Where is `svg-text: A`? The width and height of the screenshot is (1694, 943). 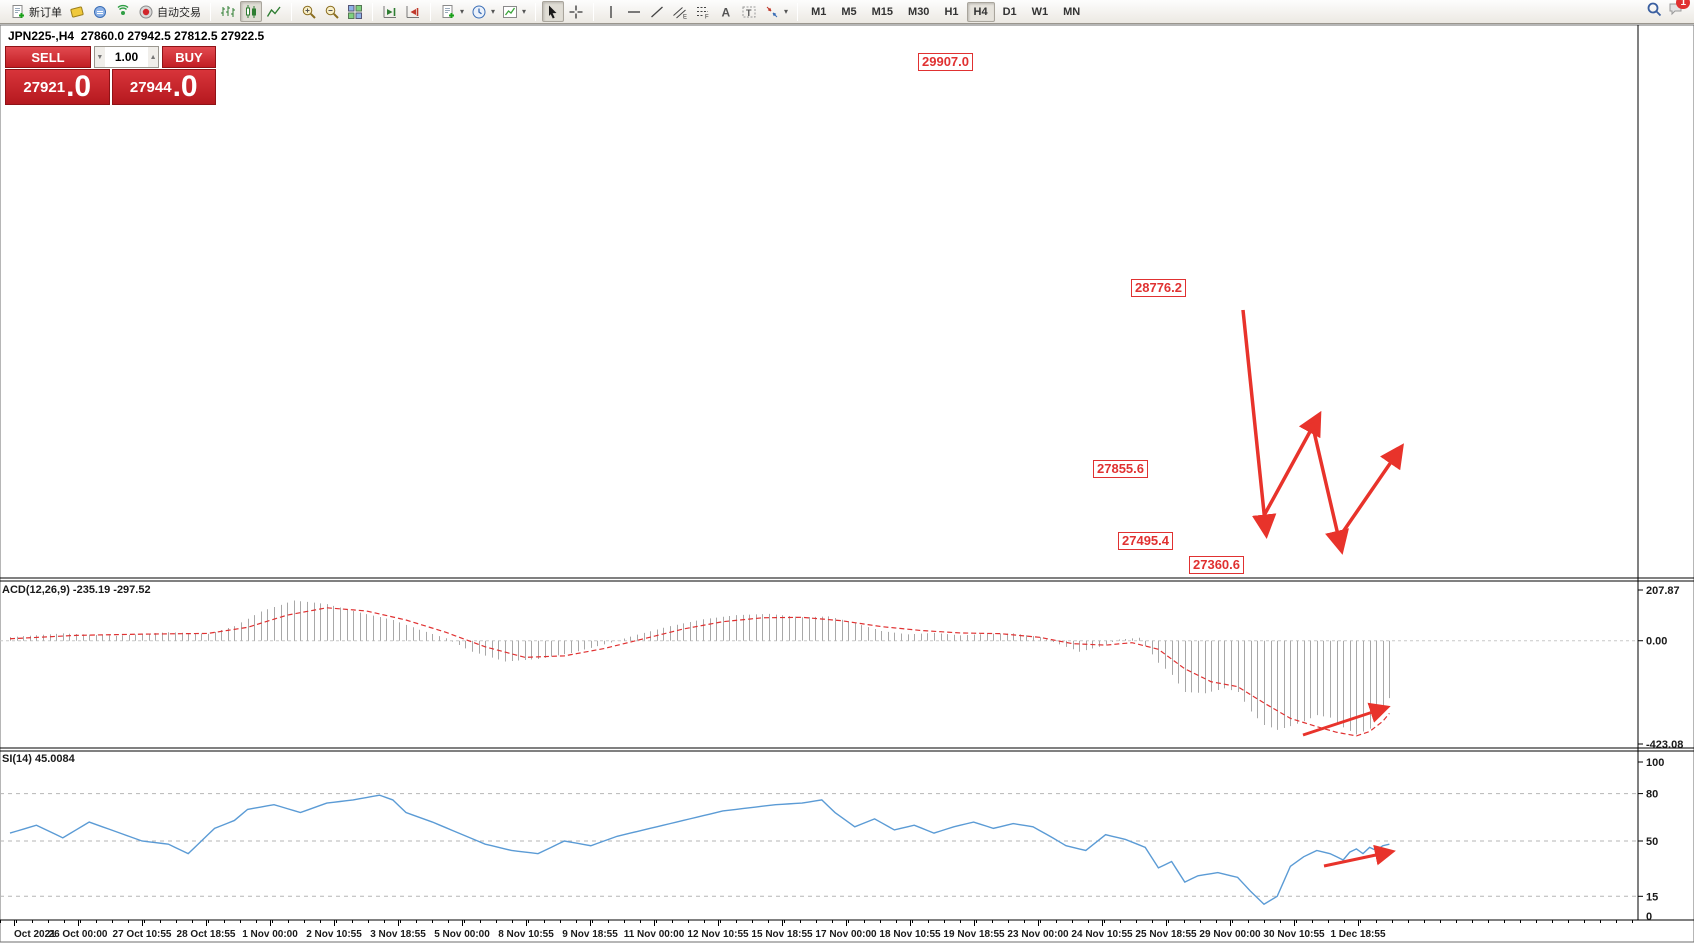 svg-text: A is located at coordinates (726, 12).